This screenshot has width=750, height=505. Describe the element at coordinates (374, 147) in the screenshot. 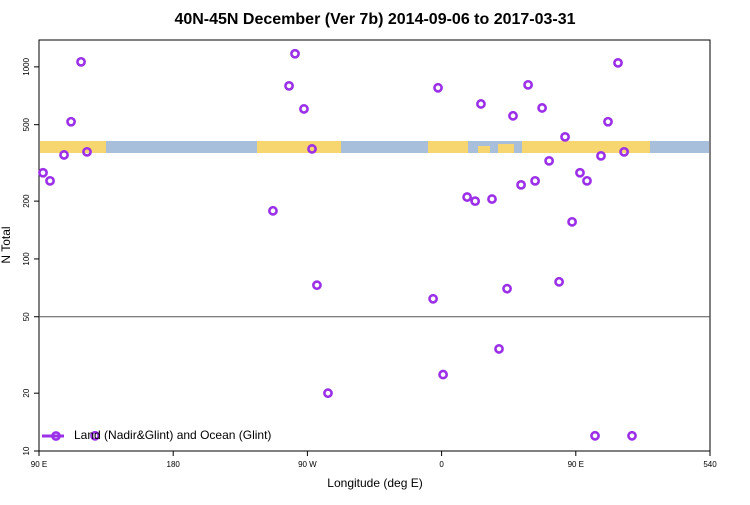

I see `land-ocean-strip` at that location.